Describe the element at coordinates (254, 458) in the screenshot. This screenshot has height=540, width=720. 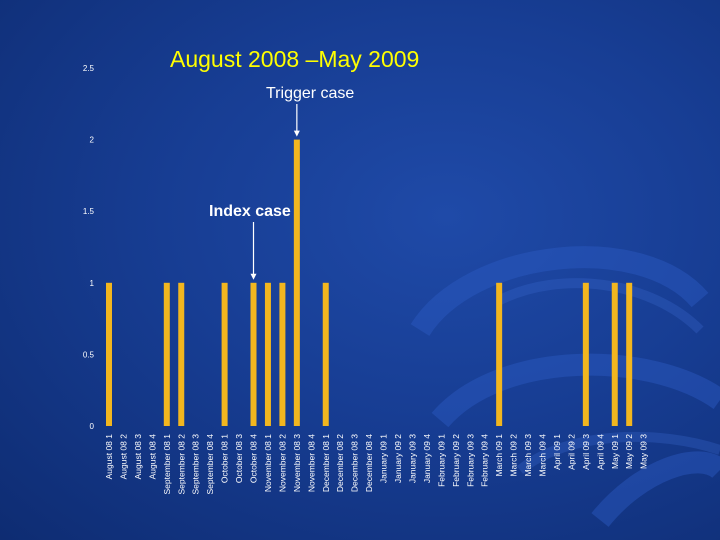
I see `x-tick-label: October 08 4` at that location.